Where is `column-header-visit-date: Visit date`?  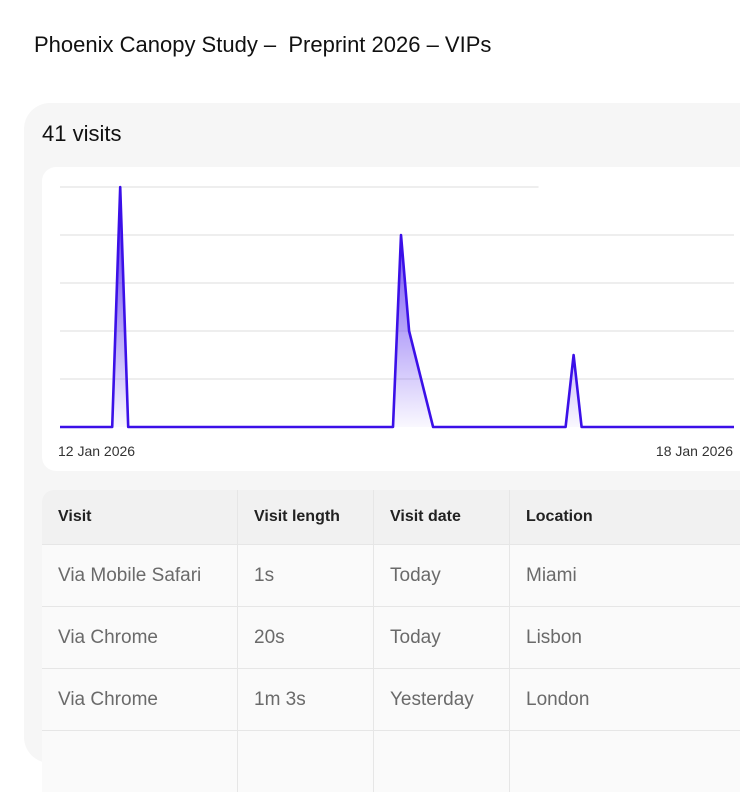 column-header-visit-date: Visit date is located at coordinates (442, 517).